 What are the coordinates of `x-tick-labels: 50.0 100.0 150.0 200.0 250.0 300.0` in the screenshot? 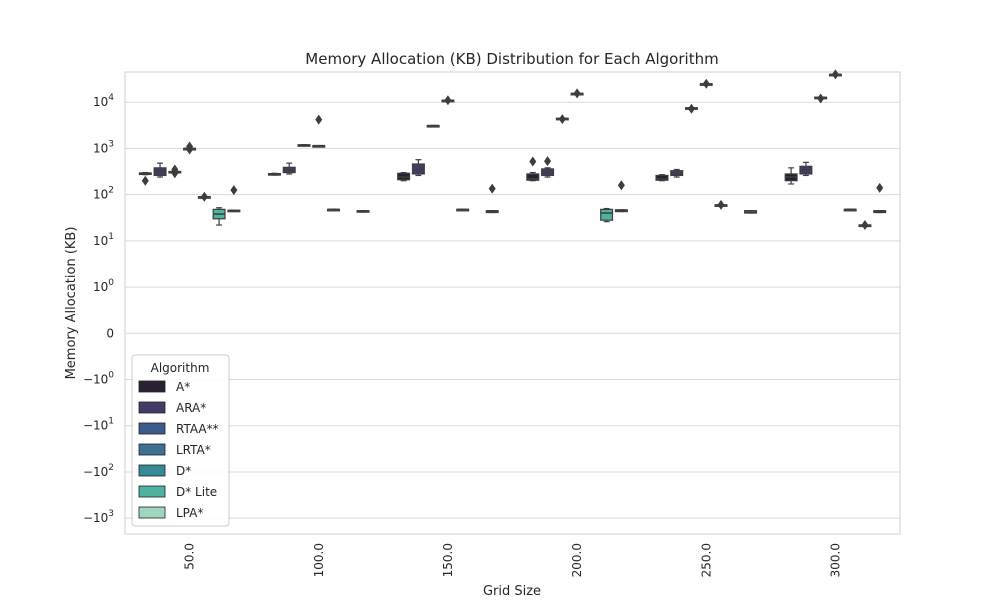 It's located at (513, 560).